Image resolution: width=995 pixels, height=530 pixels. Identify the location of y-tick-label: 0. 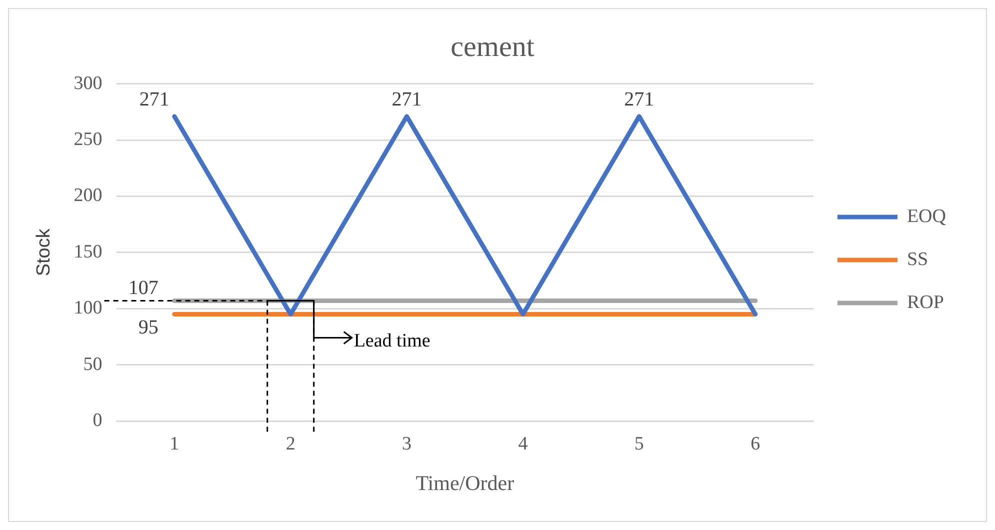
(97, 420).